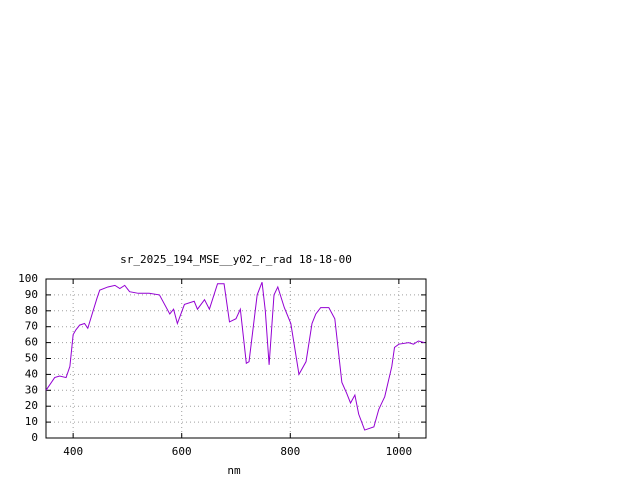 This screenshot has height=480, width=640. What do you see at coordinates (31, 405) in the screenshot?
I see `y-tick-label: 20` at bounding box center [31, 405].